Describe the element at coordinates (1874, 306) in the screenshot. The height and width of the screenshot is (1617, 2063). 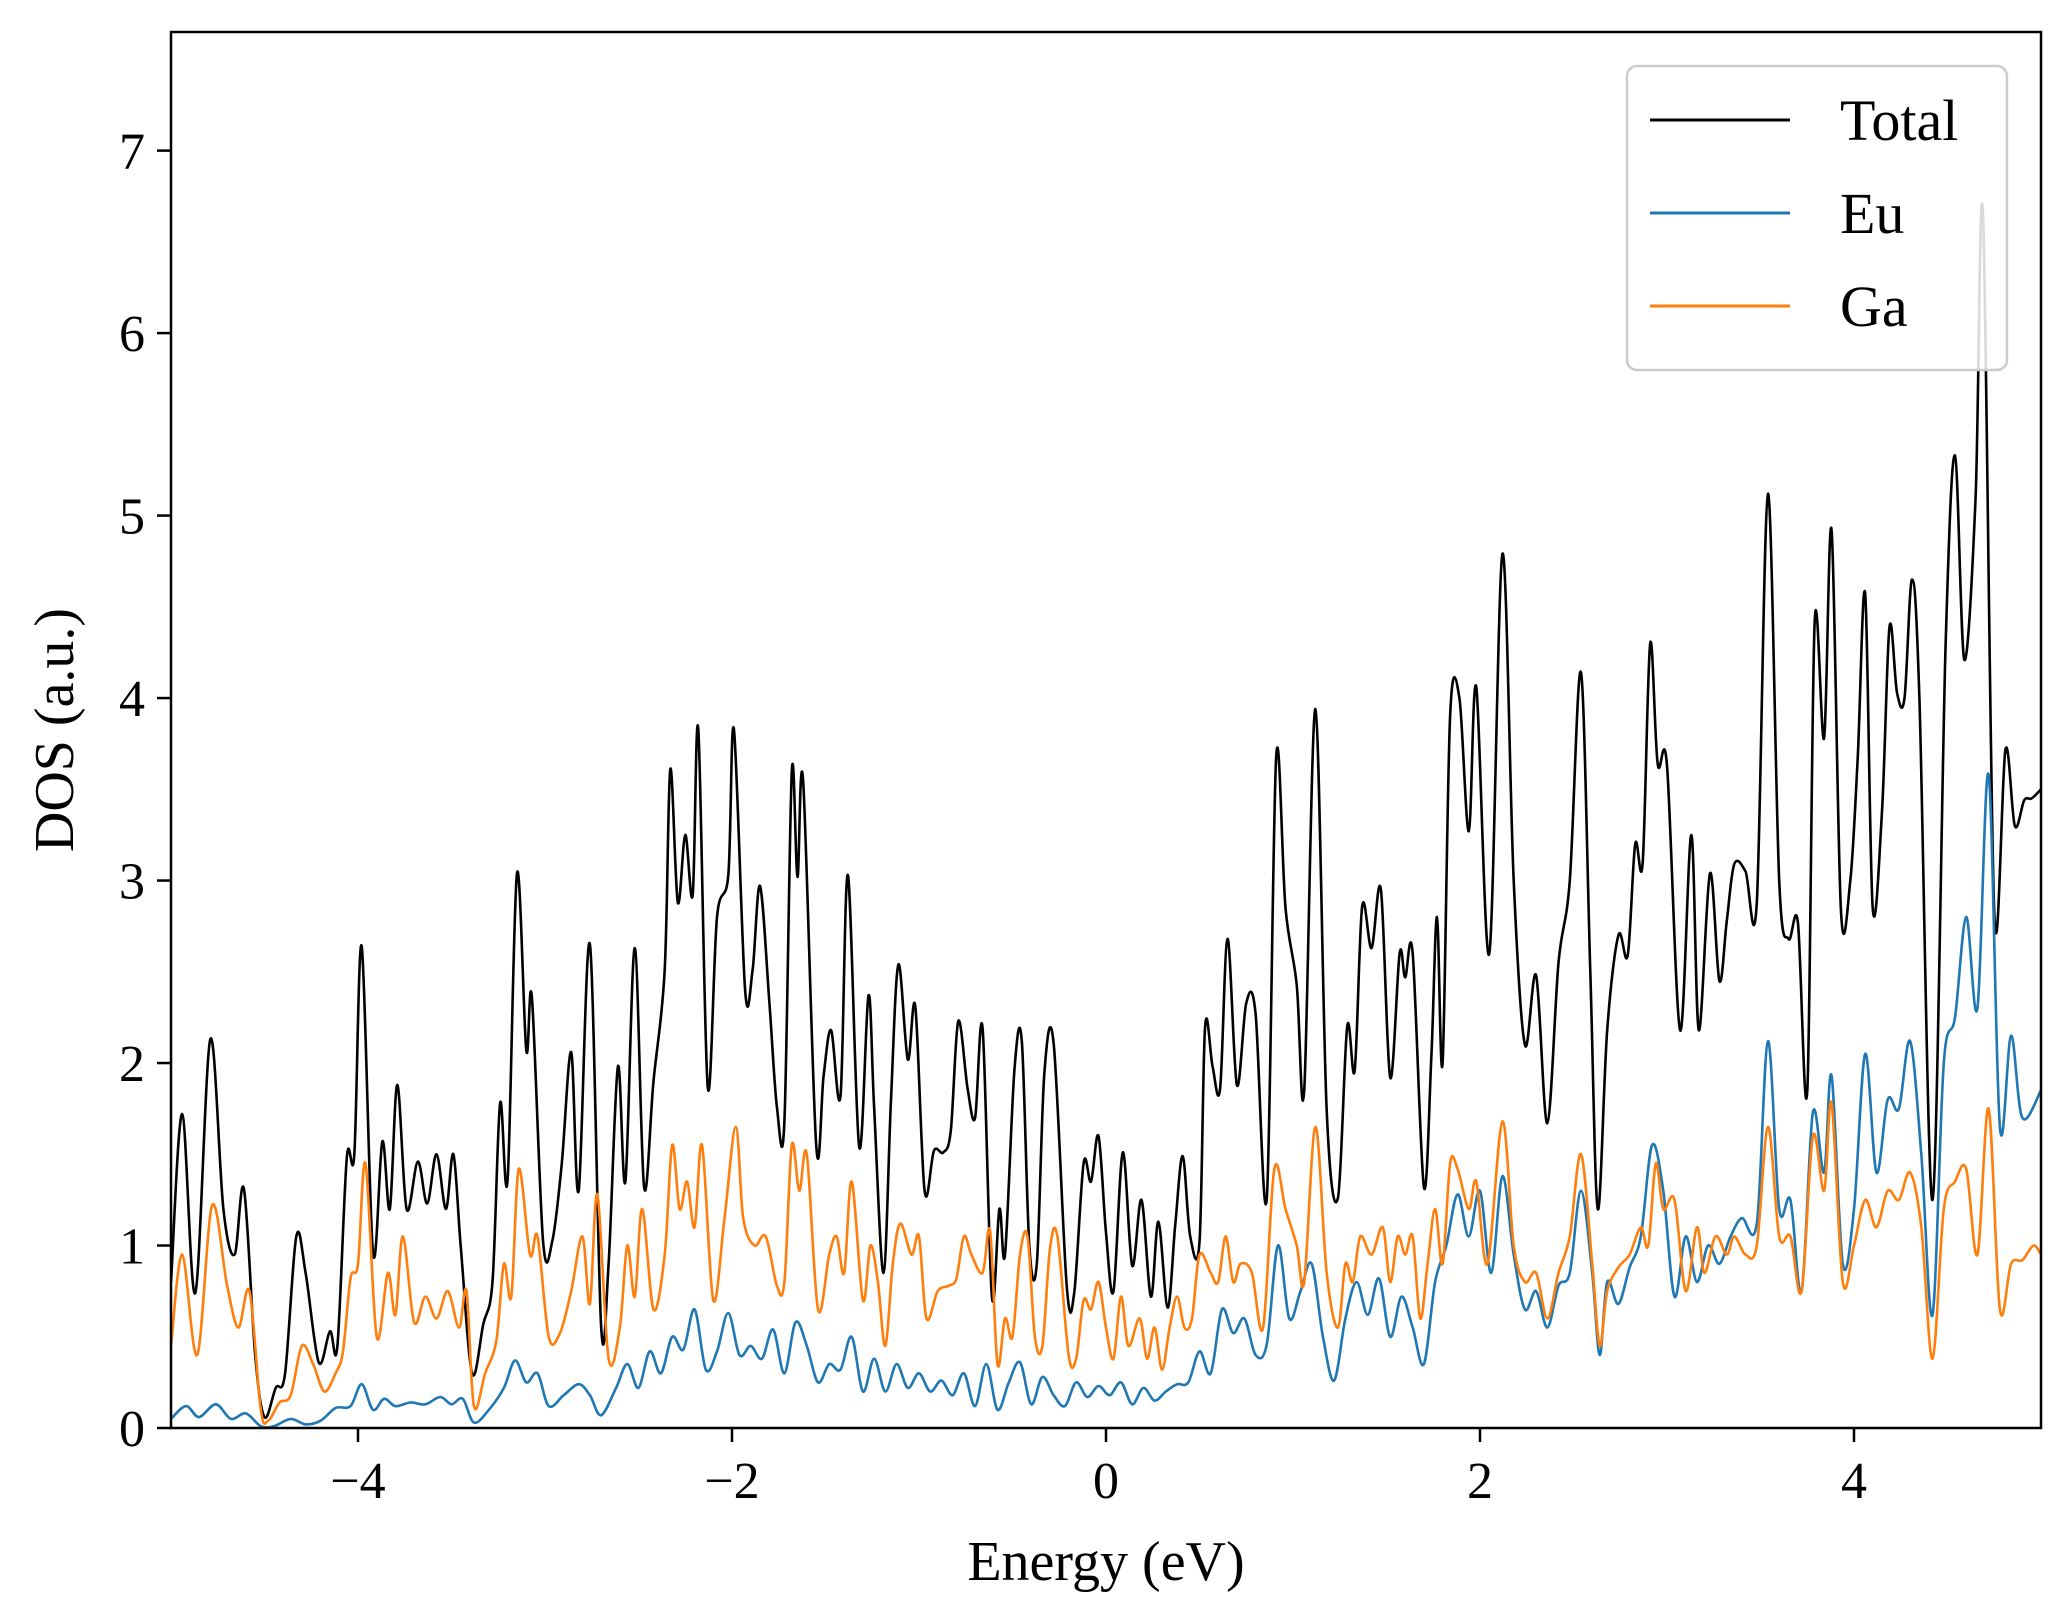
I see `legend-label-ga: Ga` at that location.